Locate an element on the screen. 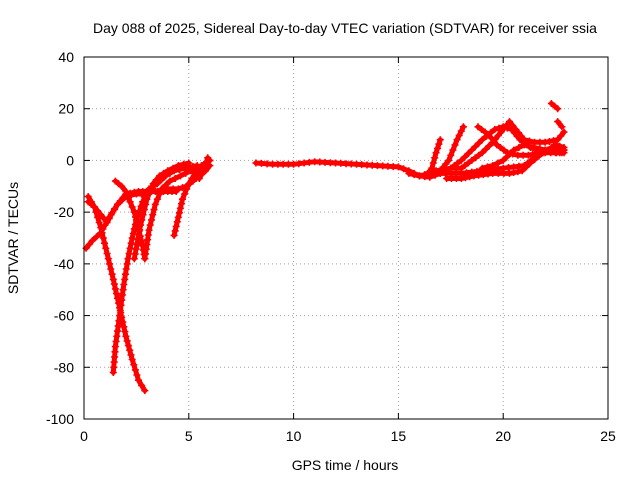 The image size is (640, 480). y-tick-label: 40 is located at coordinates (66, 57).